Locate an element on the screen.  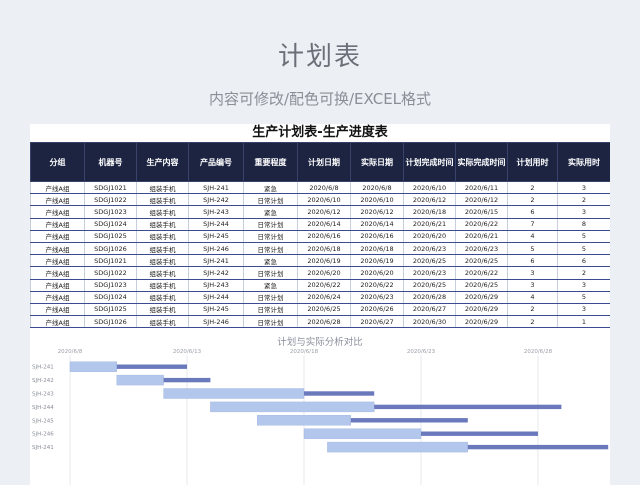
table-cell: 4 is located at coordinates (532, 236).